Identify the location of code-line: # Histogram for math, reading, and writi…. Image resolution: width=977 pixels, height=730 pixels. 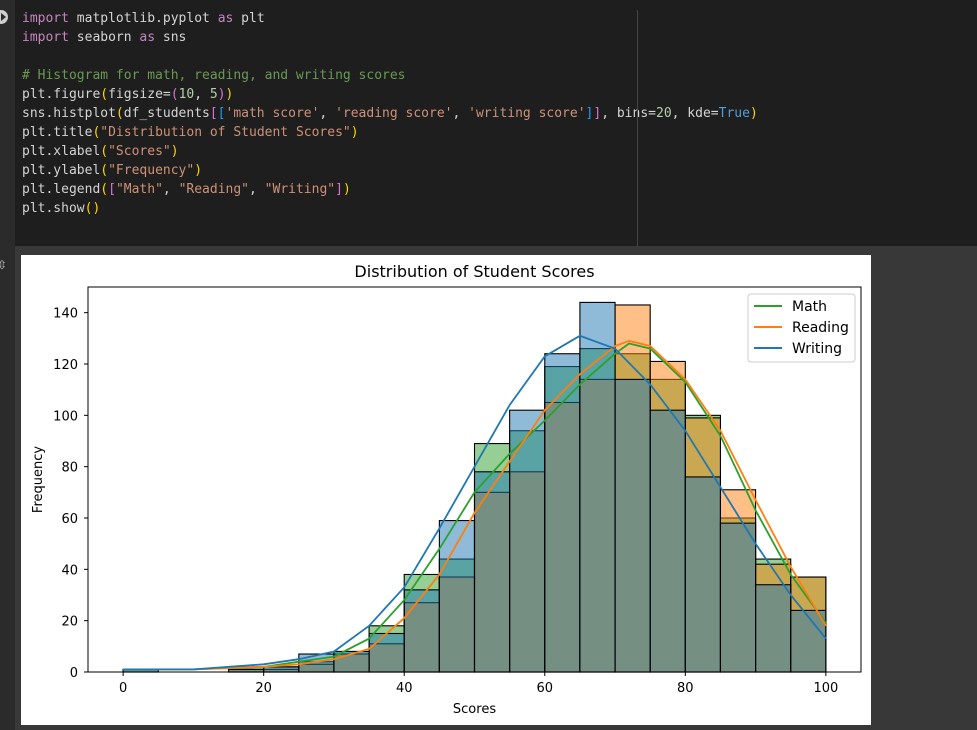
(214, 75).